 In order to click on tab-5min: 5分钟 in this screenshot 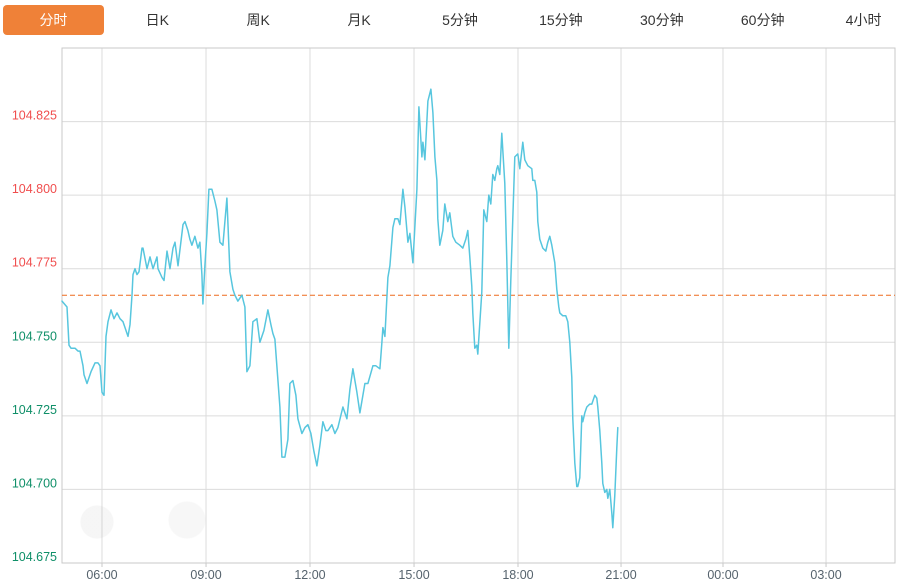, I will do `click(460, 20)`.